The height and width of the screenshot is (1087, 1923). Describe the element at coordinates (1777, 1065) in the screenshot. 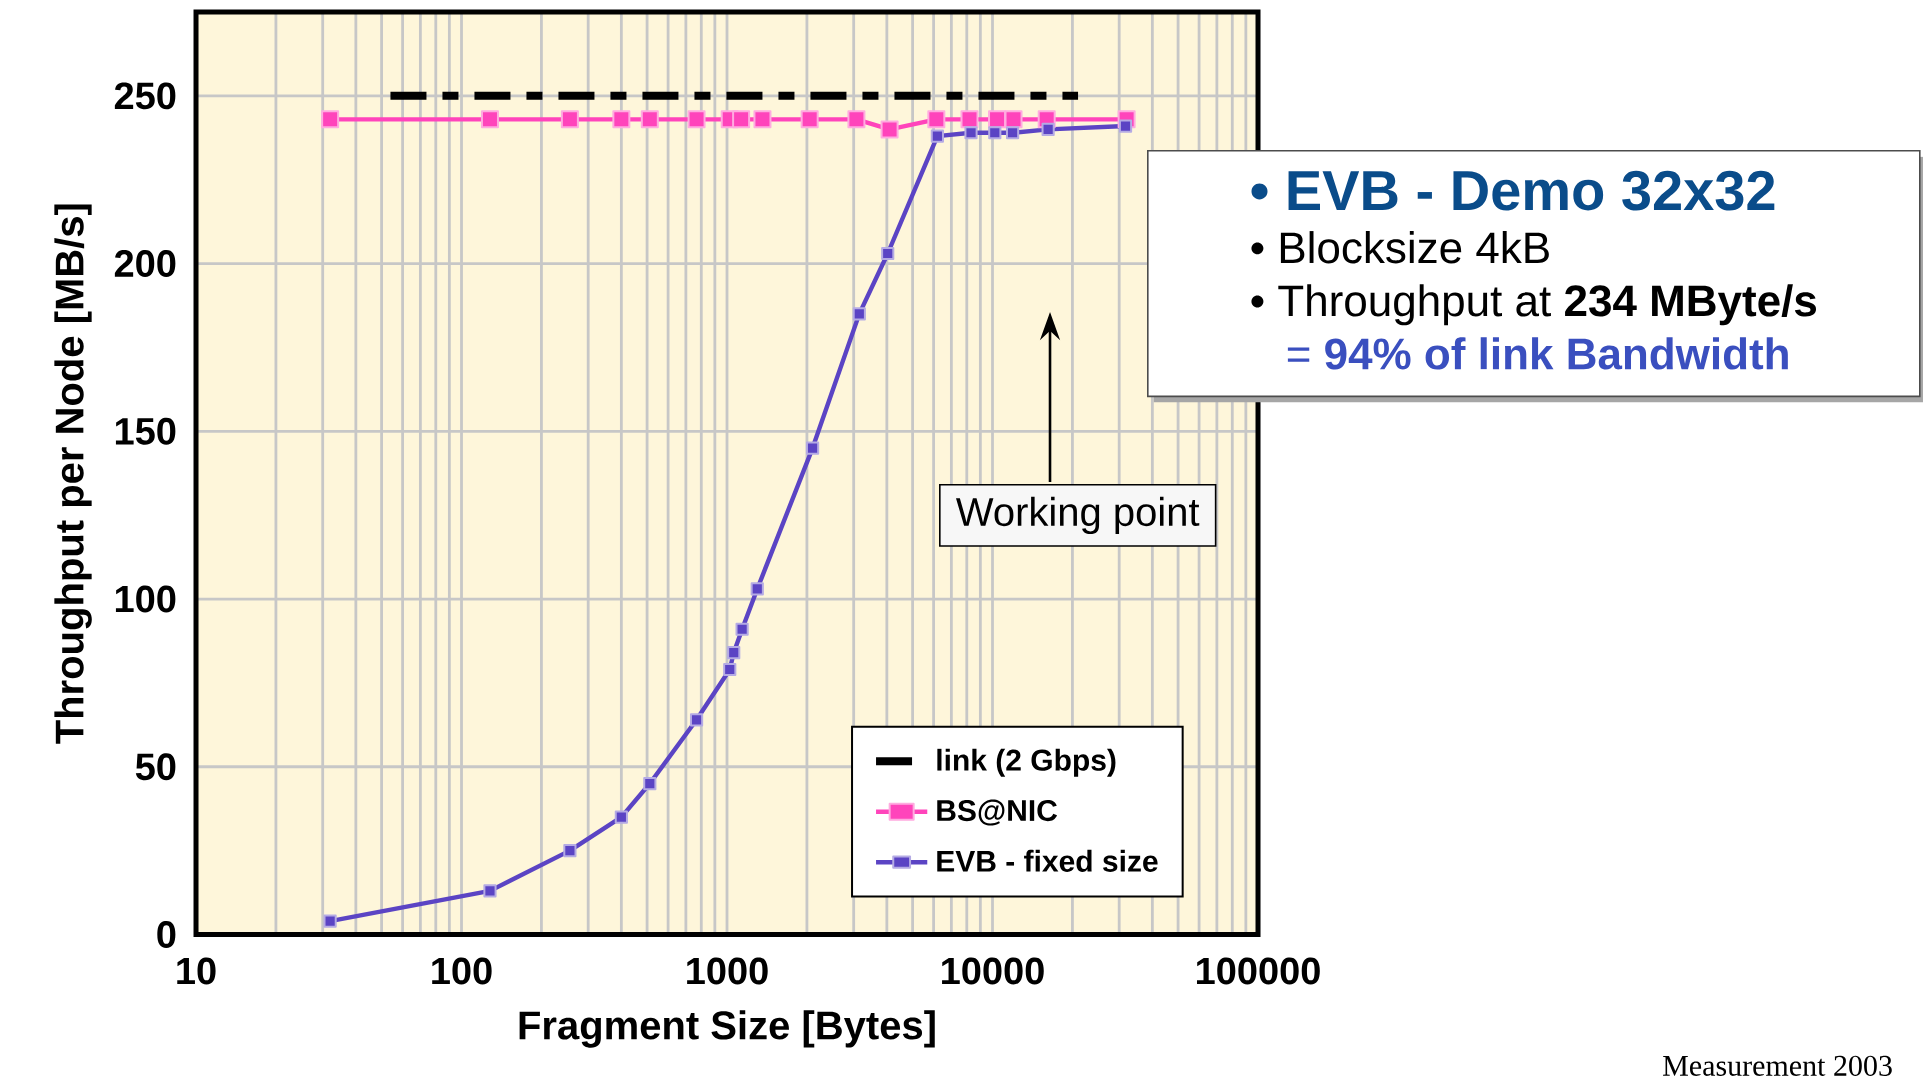

I see `text: Measurement 2003` at that location.